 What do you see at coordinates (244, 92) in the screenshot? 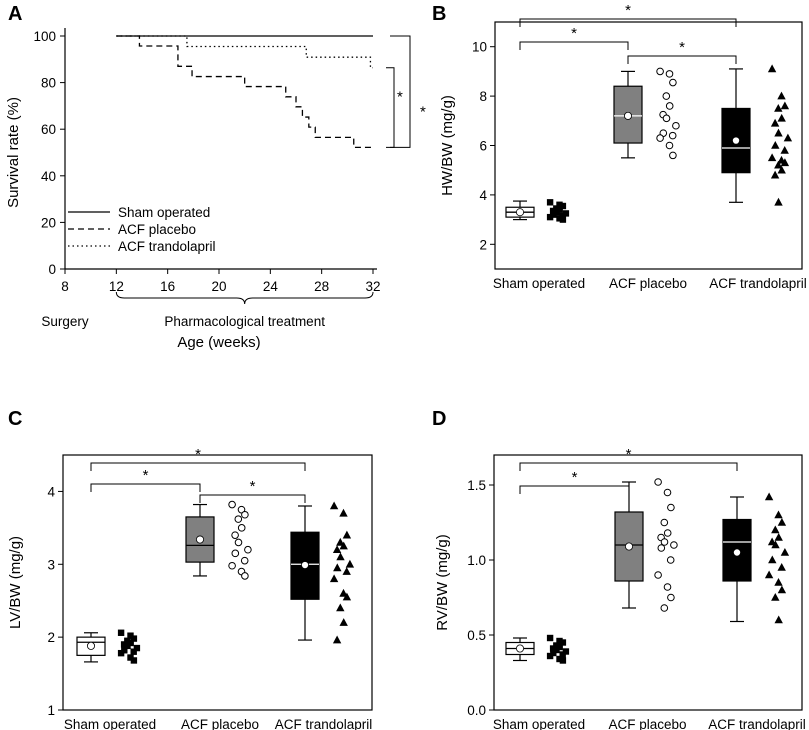
I see `survival-line-dashed` at bounding box center [244, 92].